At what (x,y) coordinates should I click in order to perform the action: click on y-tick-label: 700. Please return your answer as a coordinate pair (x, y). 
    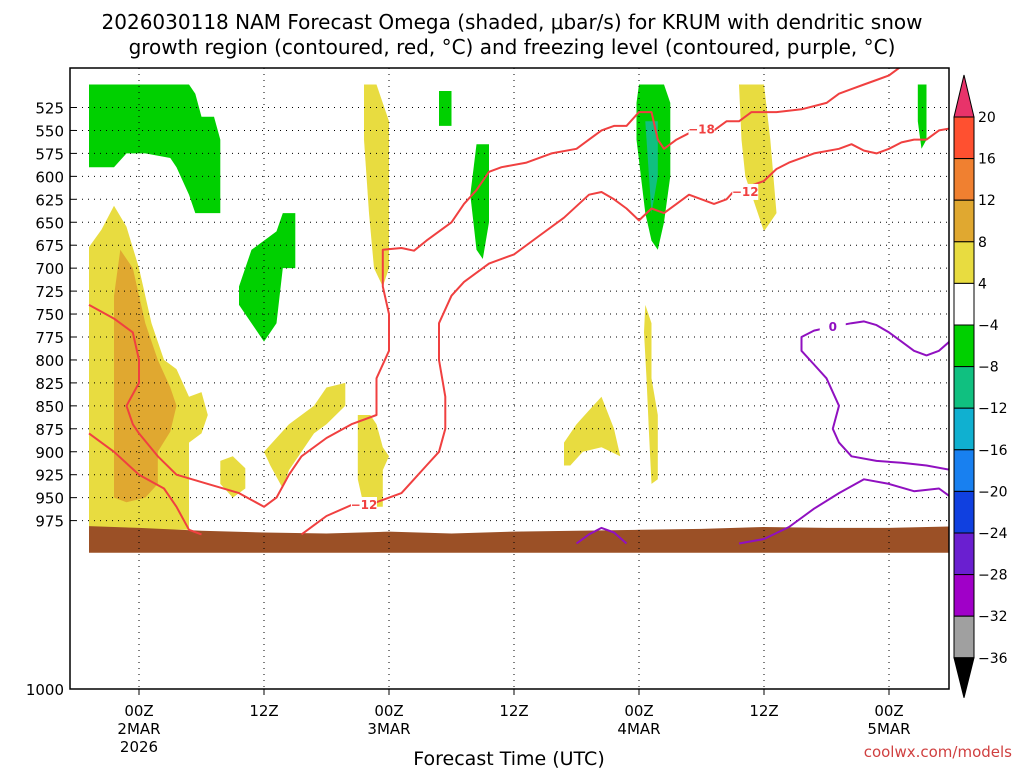
    Looking at the image, I should click on (49, 269).